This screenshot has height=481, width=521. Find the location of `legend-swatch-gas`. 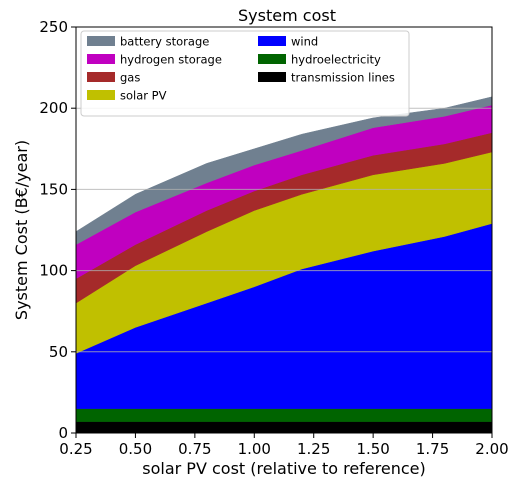

legend-swatch-gas is located at coordinates (101, 77).